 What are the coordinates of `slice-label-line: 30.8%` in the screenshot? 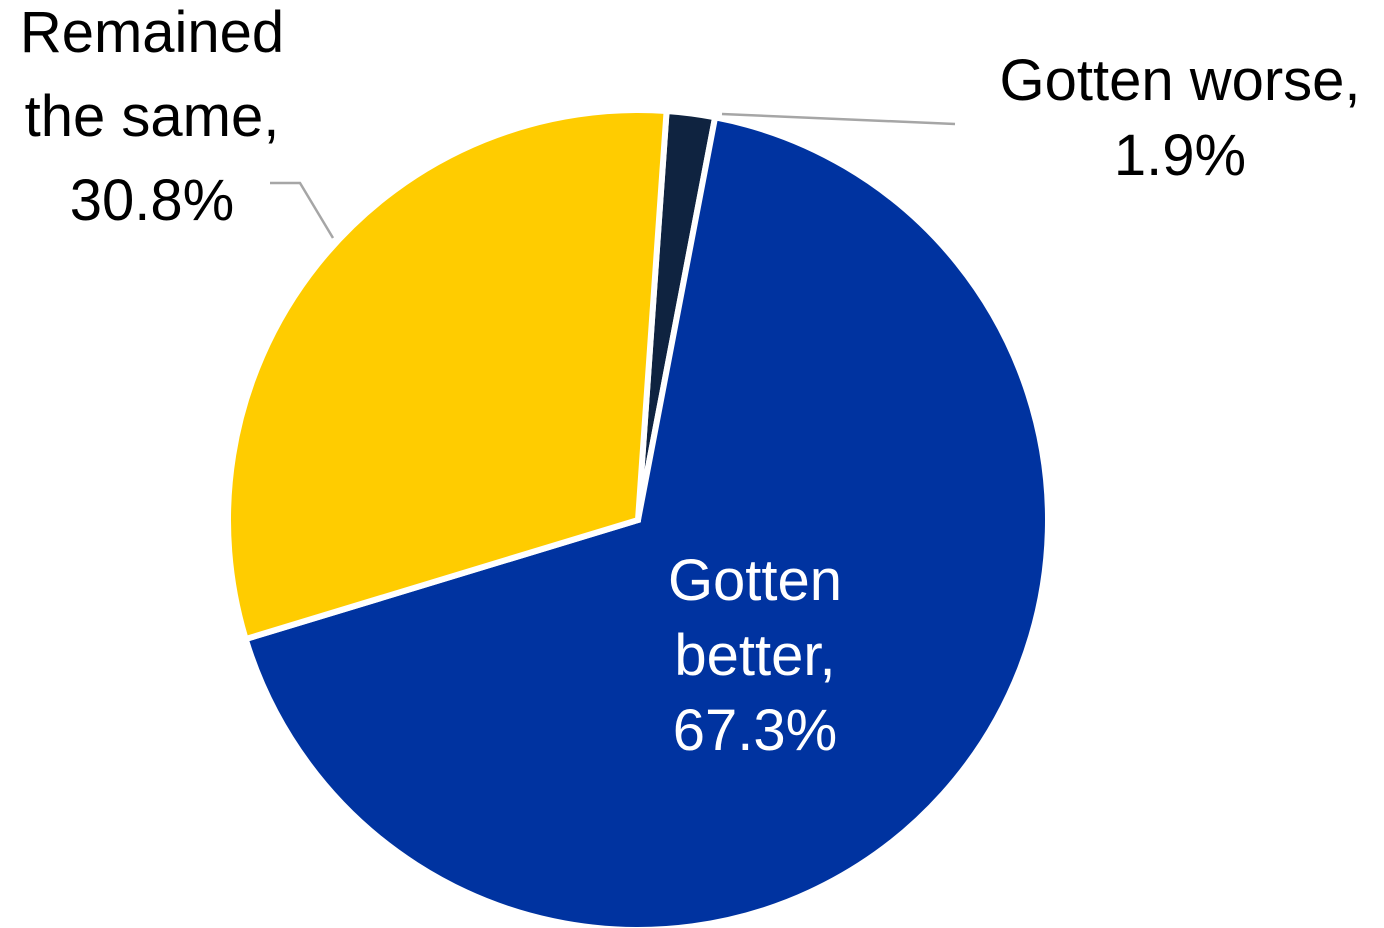 It's located at (152, 200).